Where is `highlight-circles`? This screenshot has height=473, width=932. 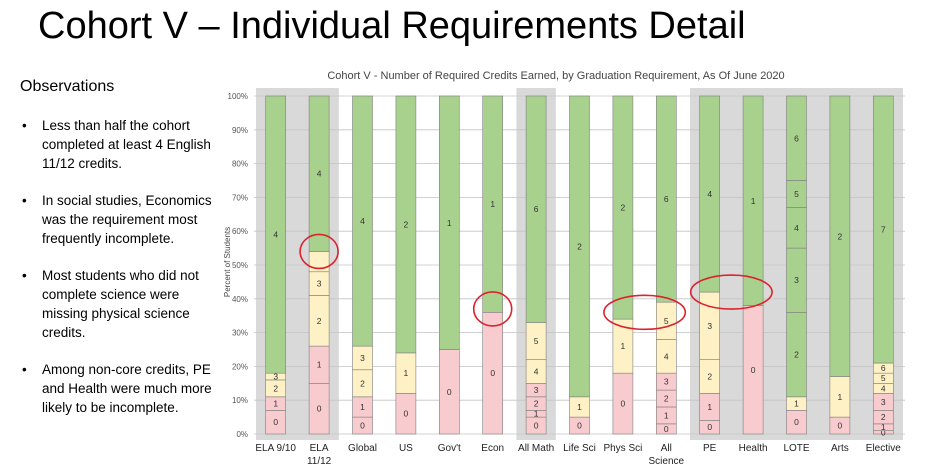 highlight-circles is located at coordinates (536, 282).